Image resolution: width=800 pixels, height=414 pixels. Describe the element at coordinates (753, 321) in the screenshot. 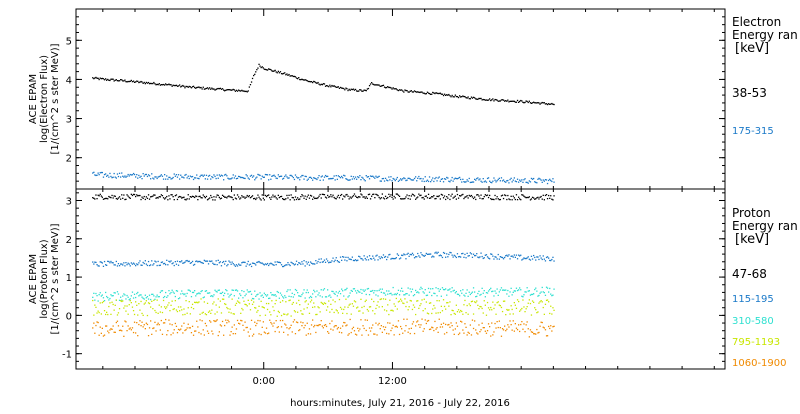

I see `proton-legend-series-2: 310-580` at that location.